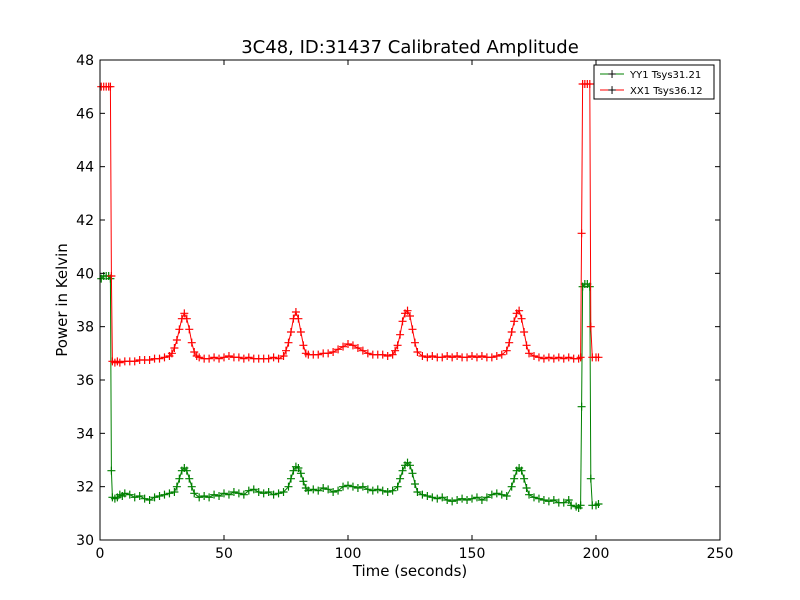 This screenshot has height=600, width=800. I want to click on legend-marker-xx1: +, so click(612, 90).